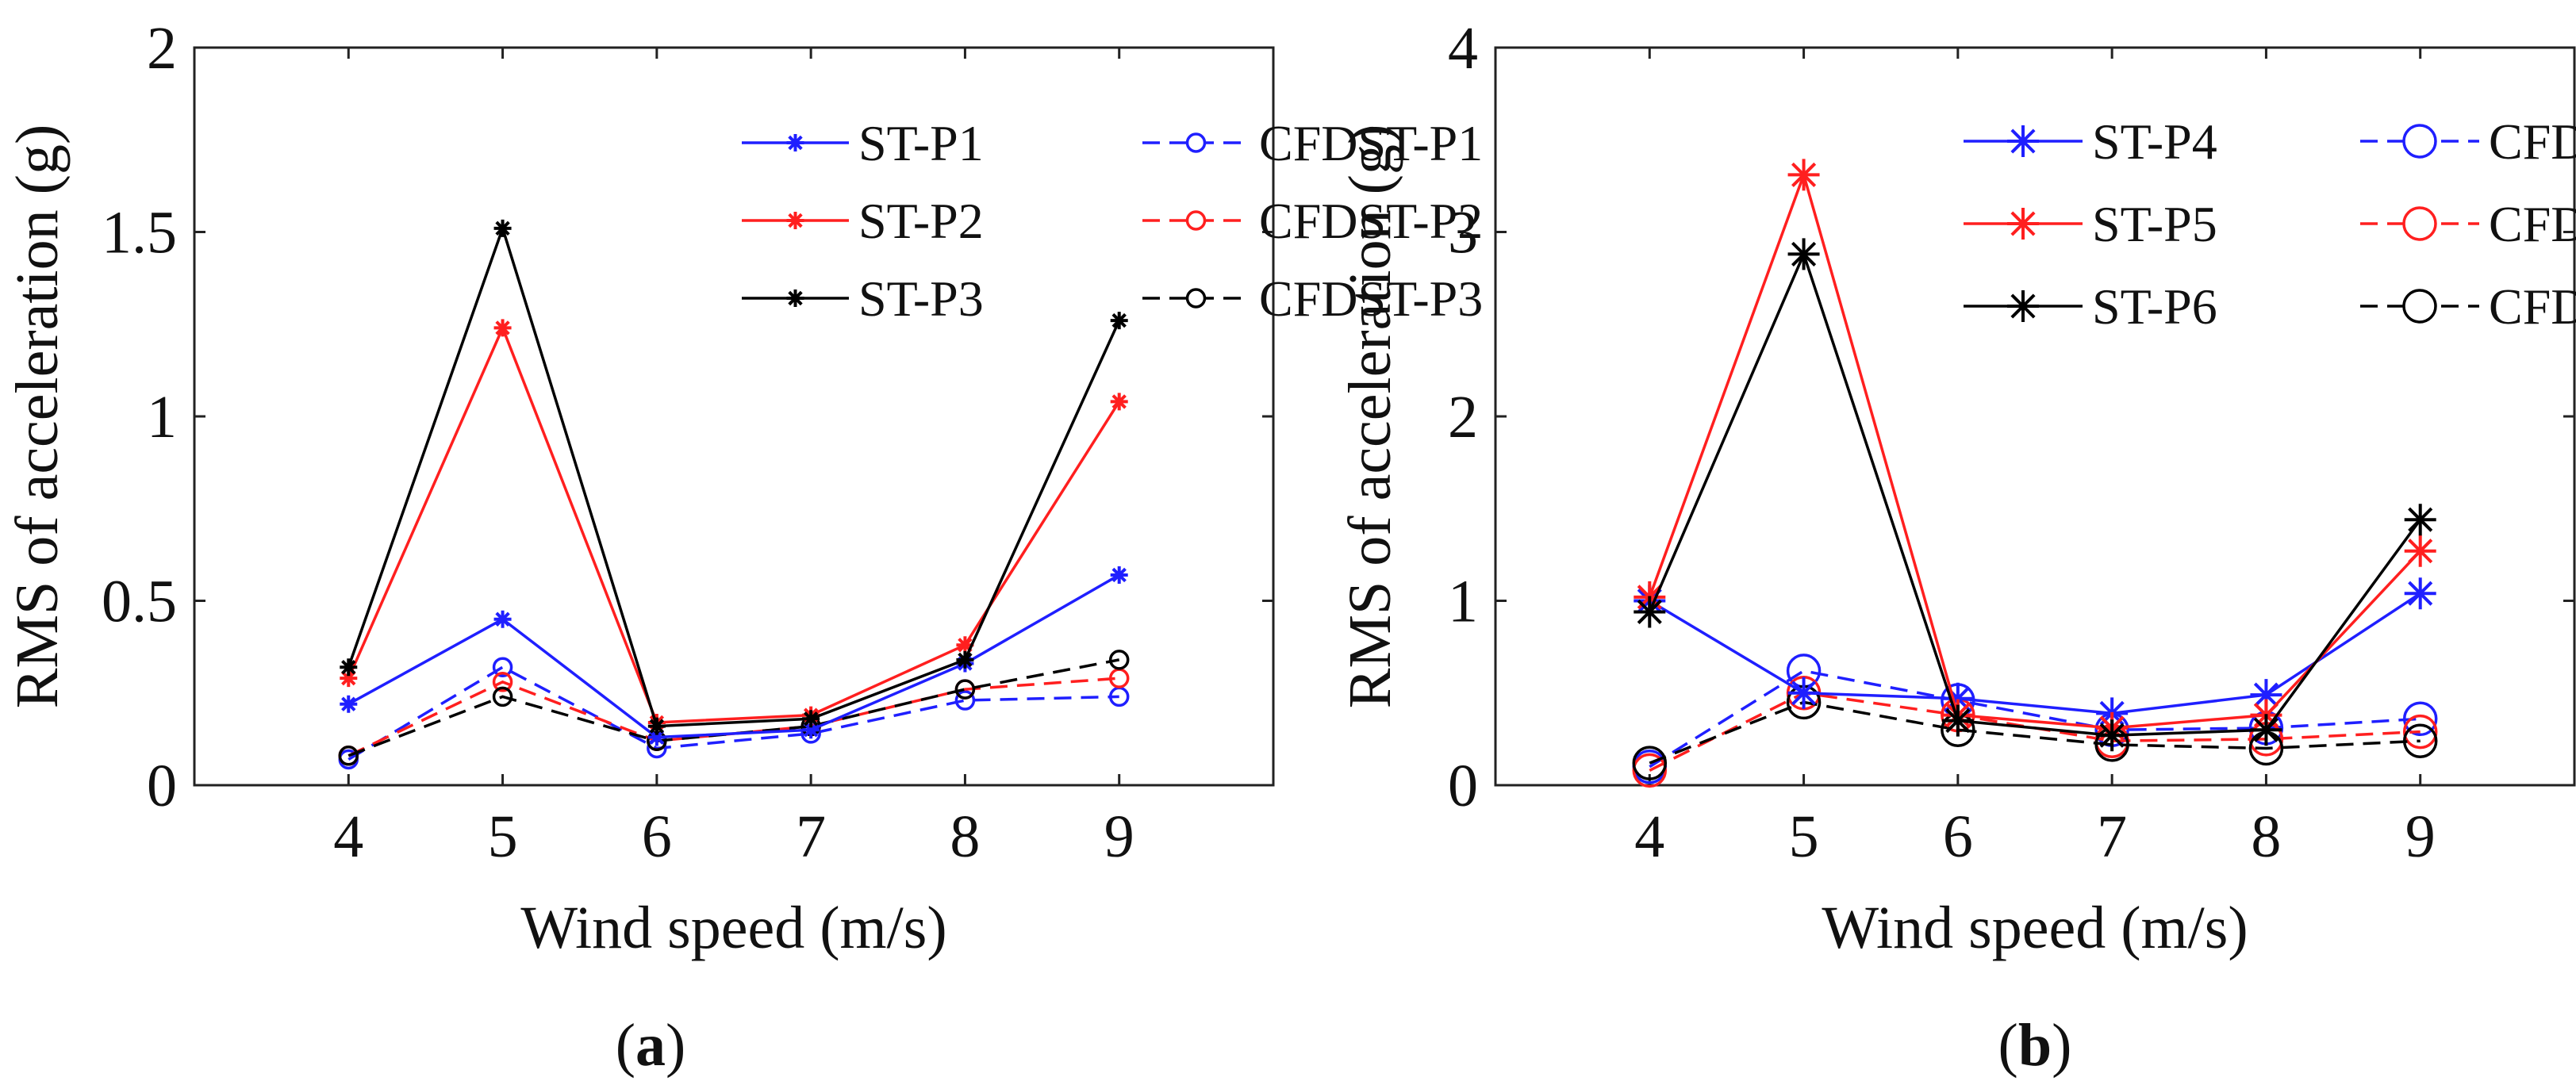 The height and width of the screenshot is (1085, 2576). Describe the element at coordinates (1463, 233) in the screenshot. I see `y-tick-label: 3` at that location.